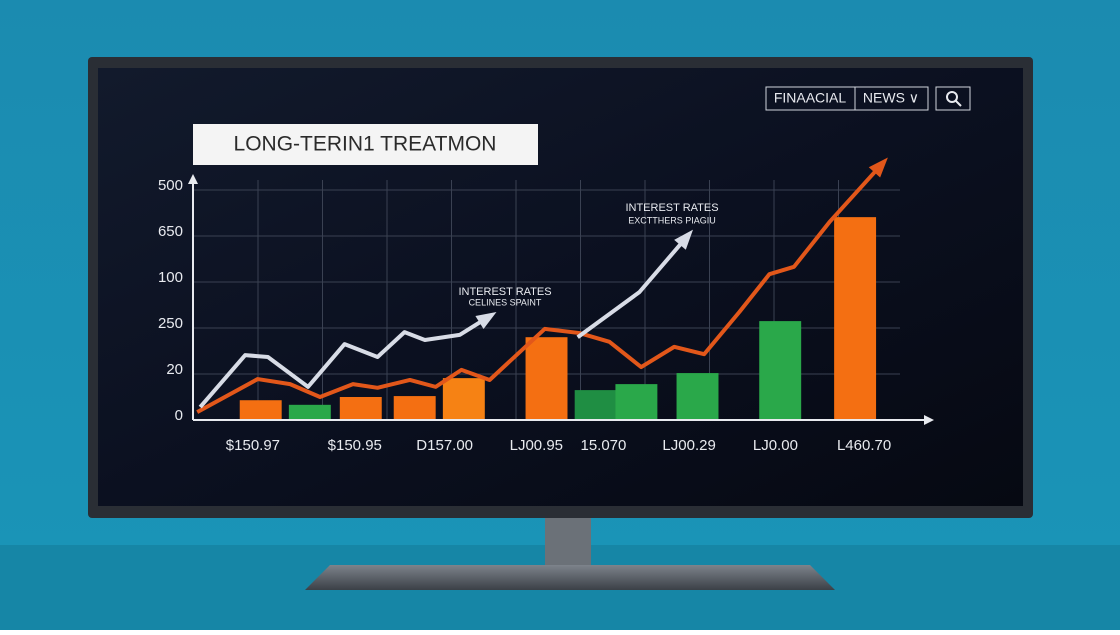 The width and height of the screenshot is (1120, 635). What do you see at coordinates (355, 445) in the screenshot?
I see `x-tick-label: $150.95` at bounding box center [355, 445].